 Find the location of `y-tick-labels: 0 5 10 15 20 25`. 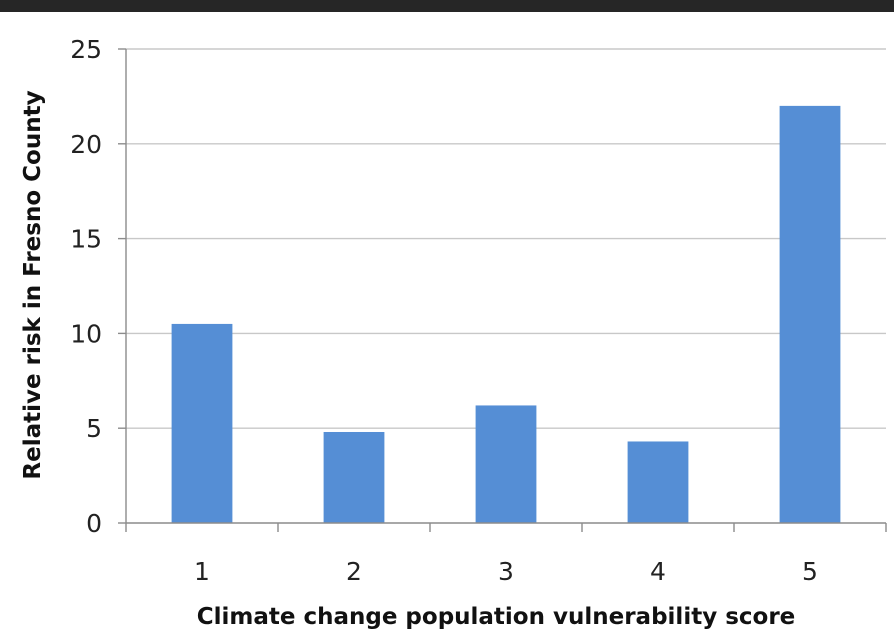

y-tick-labels: 0 5 10 15 20 25 is located at coordinates (86, 286).